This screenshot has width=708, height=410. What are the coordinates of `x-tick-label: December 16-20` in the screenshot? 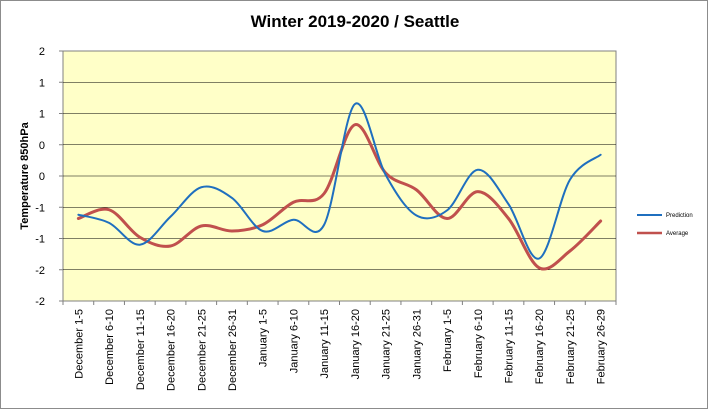 It's located at (172, 350).